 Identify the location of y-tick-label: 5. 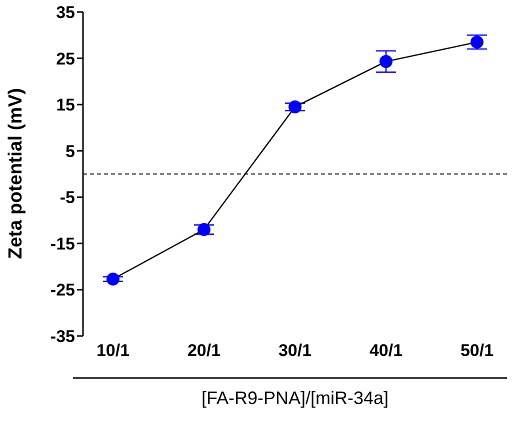
(70, 151).